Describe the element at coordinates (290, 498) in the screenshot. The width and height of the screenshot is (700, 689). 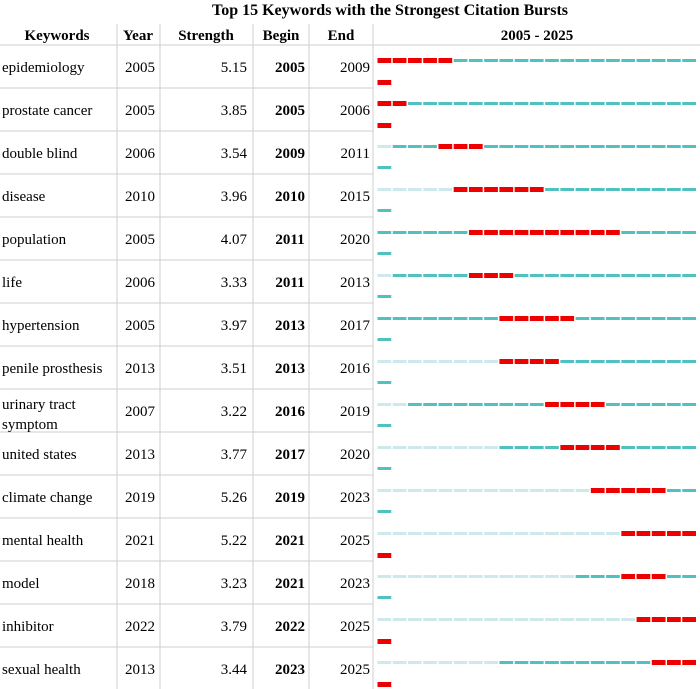
I see `begin-value: 2019` at that location.